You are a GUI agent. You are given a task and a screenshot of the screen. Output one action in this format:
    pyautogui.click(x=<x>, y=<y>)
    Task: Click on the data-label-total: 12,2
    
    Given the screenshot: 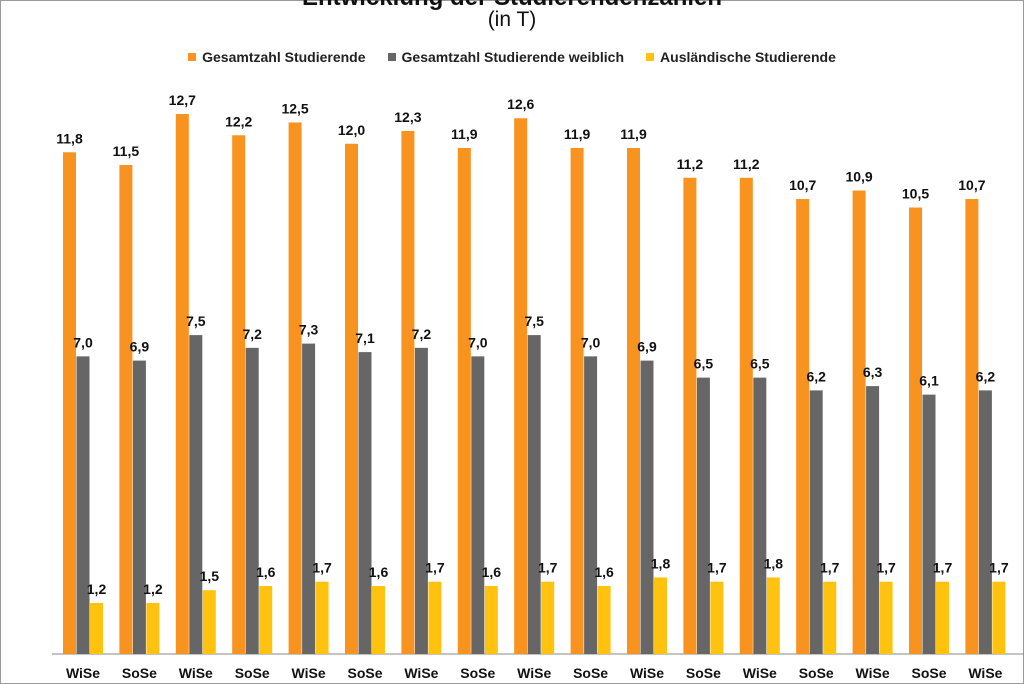 What is the action you would take?
    pyautogui.click(x=238, y=121)
    